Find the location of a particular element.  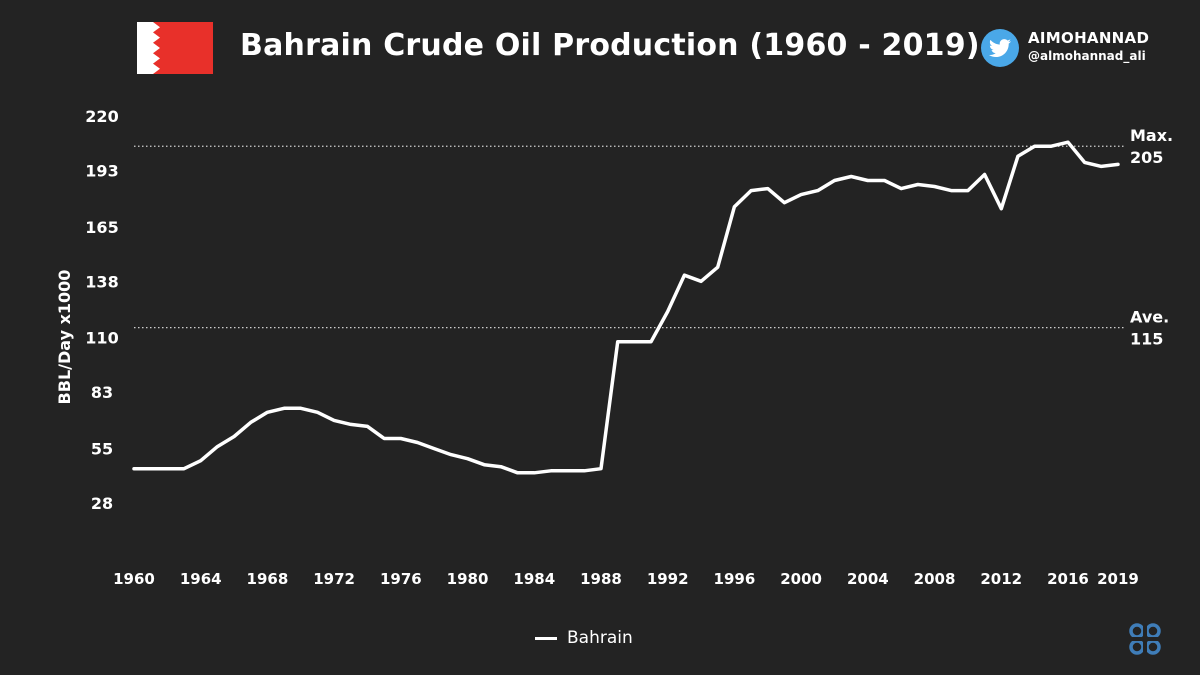

x-tick-label: 1980 is located at coordinates (468, 579).